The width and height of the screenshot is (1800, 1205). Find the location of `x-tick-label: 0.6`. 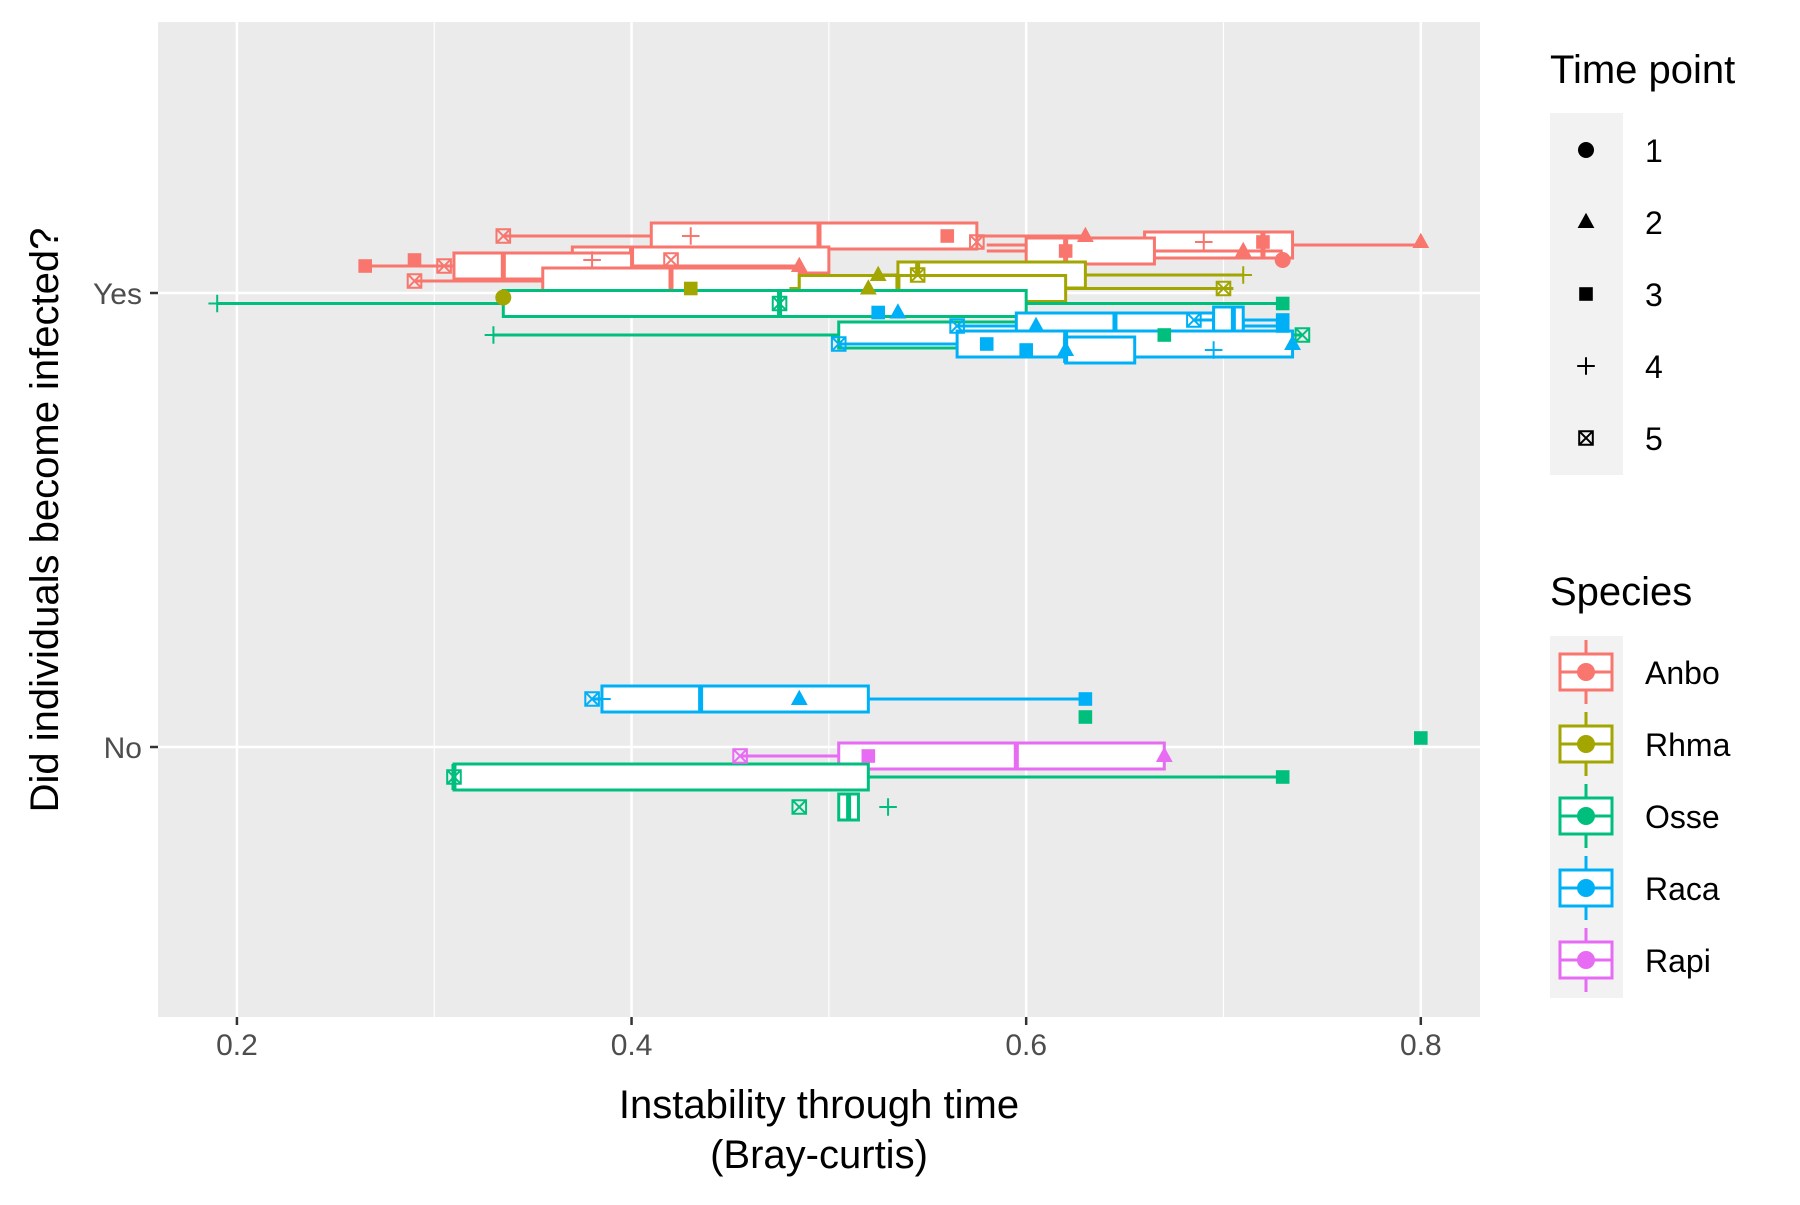

x-tick-label: 0.6 is located at coordinates (1026, 1045).